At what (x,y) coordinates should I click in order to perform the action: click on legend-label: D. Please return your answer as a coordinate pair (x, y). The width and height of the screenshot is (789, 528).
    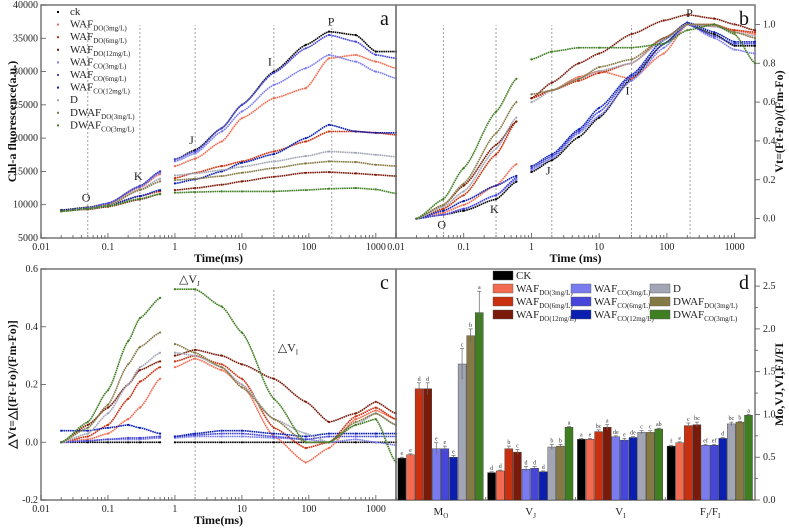
    Looking at the image, I should click on (74, 100).